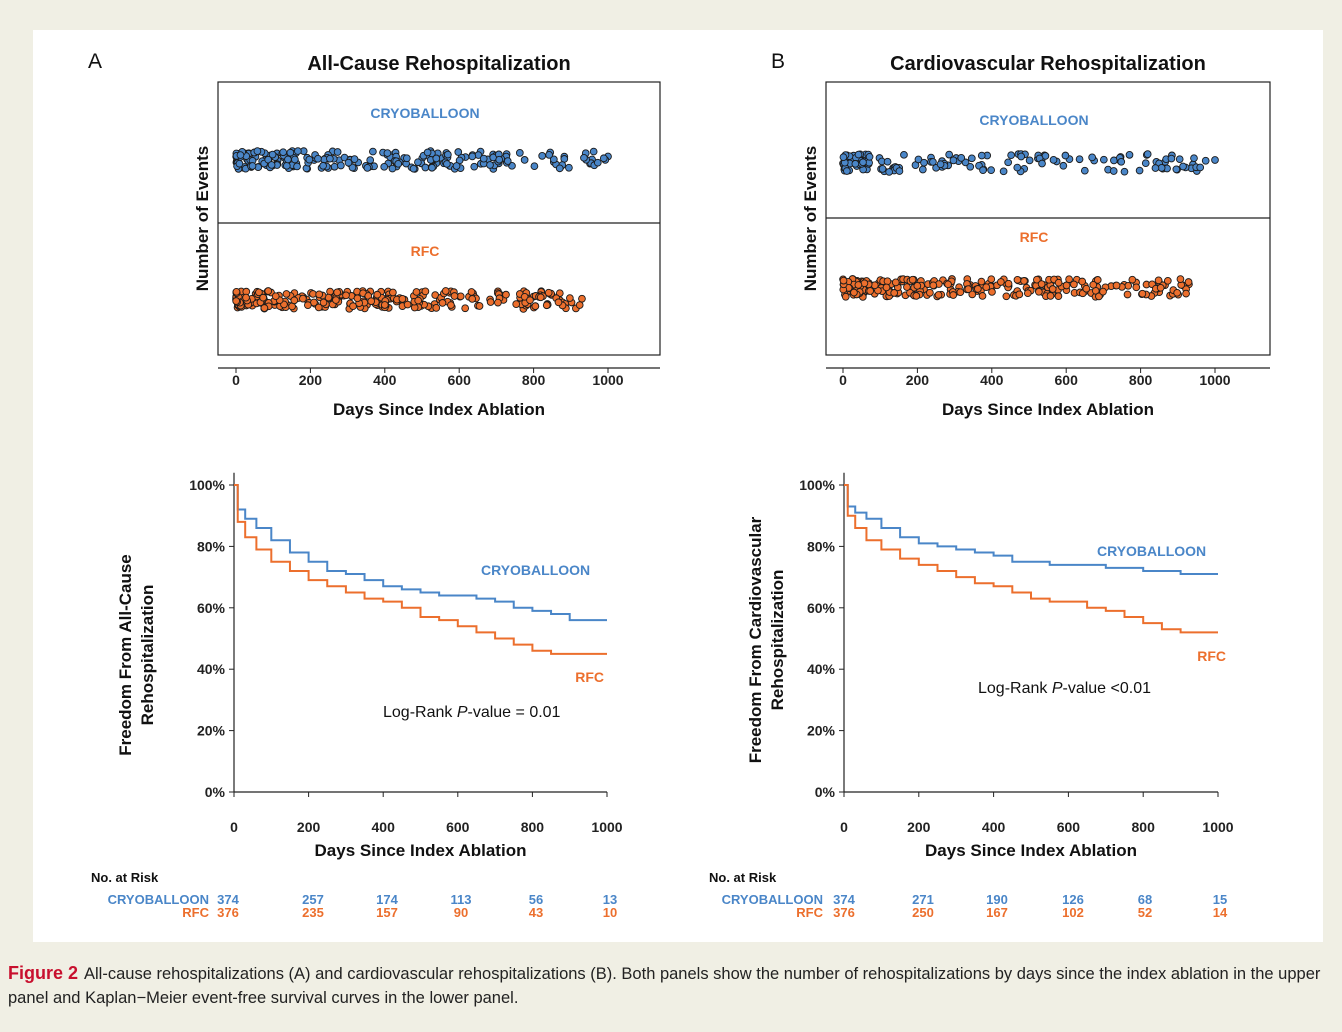 This screenshot has height=1032, width=1342. What do you see at coordinates (821, 546) in the screenshot?
I see `y-tick-label: 80%` at bounding box center [821, 546].